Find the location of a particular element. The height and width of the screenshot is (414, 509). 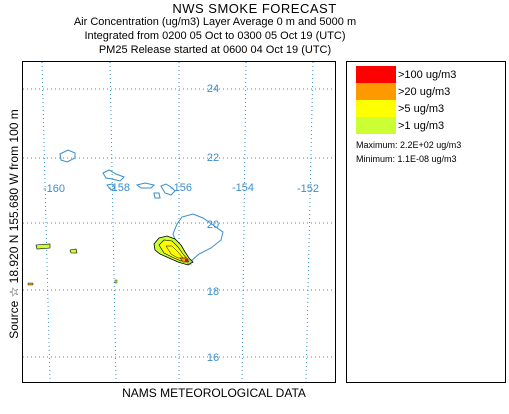

smoke-contours is located at coordinates (110, 260).